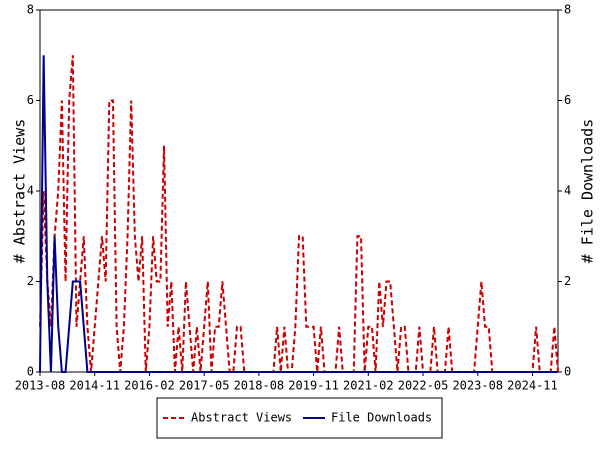 This screenshot has width=600, height=450. I want to click on legend-label: Abstract Views, so click(241, 418).